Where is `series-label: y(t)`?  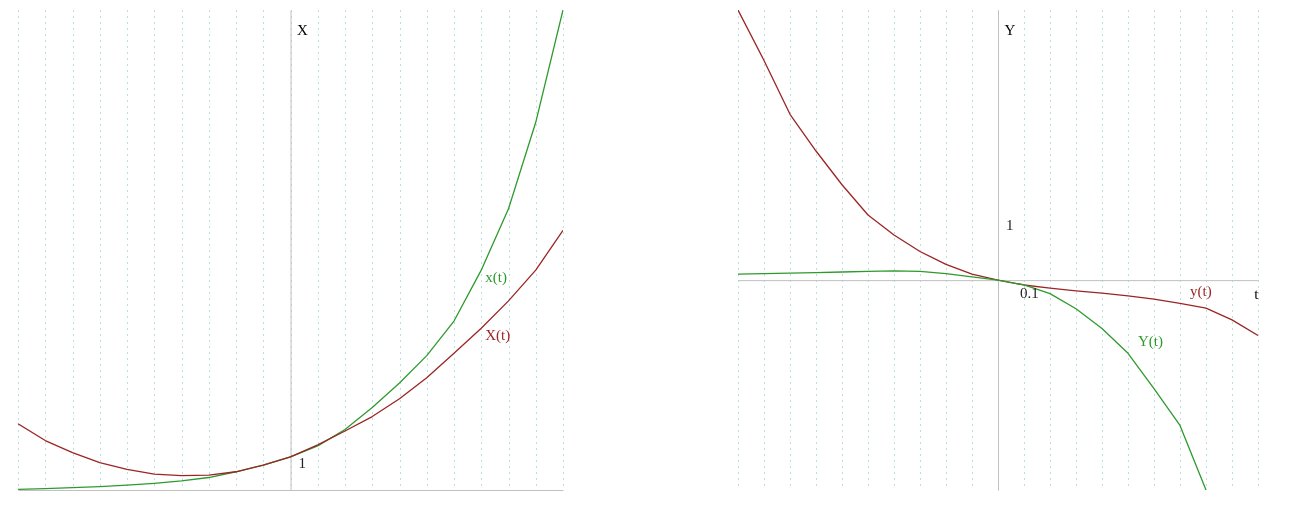
series-label: y(t) is located at coordinates (1201, 292).